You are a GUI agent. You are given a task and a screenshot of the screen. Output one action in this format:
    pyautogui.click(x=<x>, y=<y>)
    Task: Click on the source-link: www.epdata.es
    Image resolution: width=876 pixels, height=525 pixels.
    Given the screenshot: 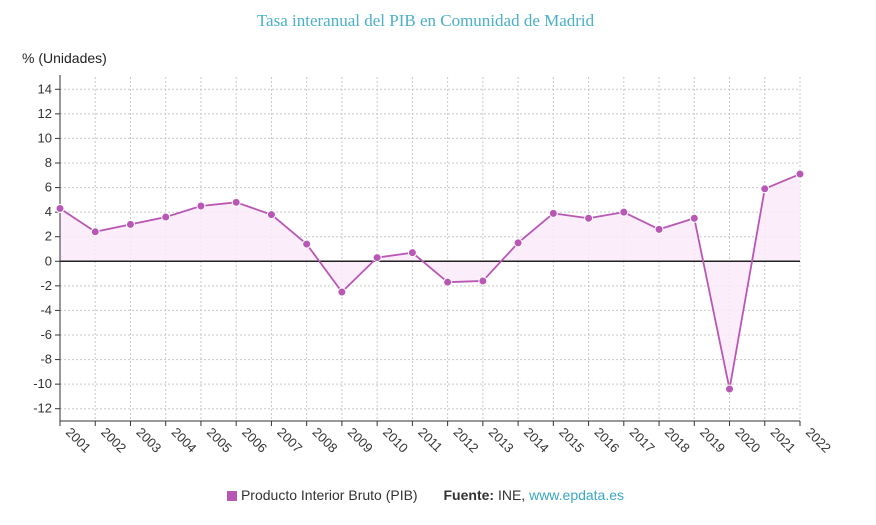 What is the action you would take?
    pyautogui.click(x=577, y=495)
    